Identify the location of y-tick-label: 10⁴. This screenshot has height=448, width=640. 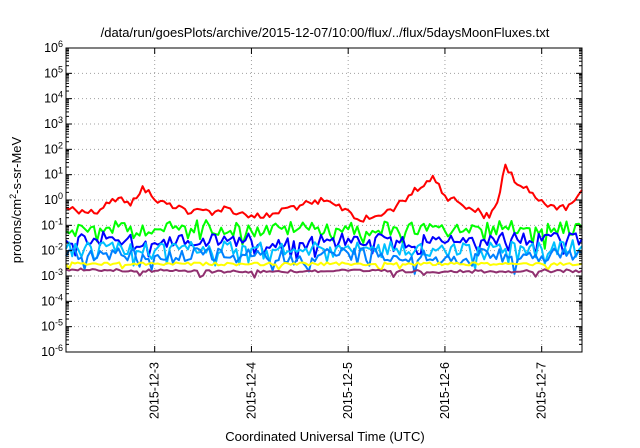
(53, 98).